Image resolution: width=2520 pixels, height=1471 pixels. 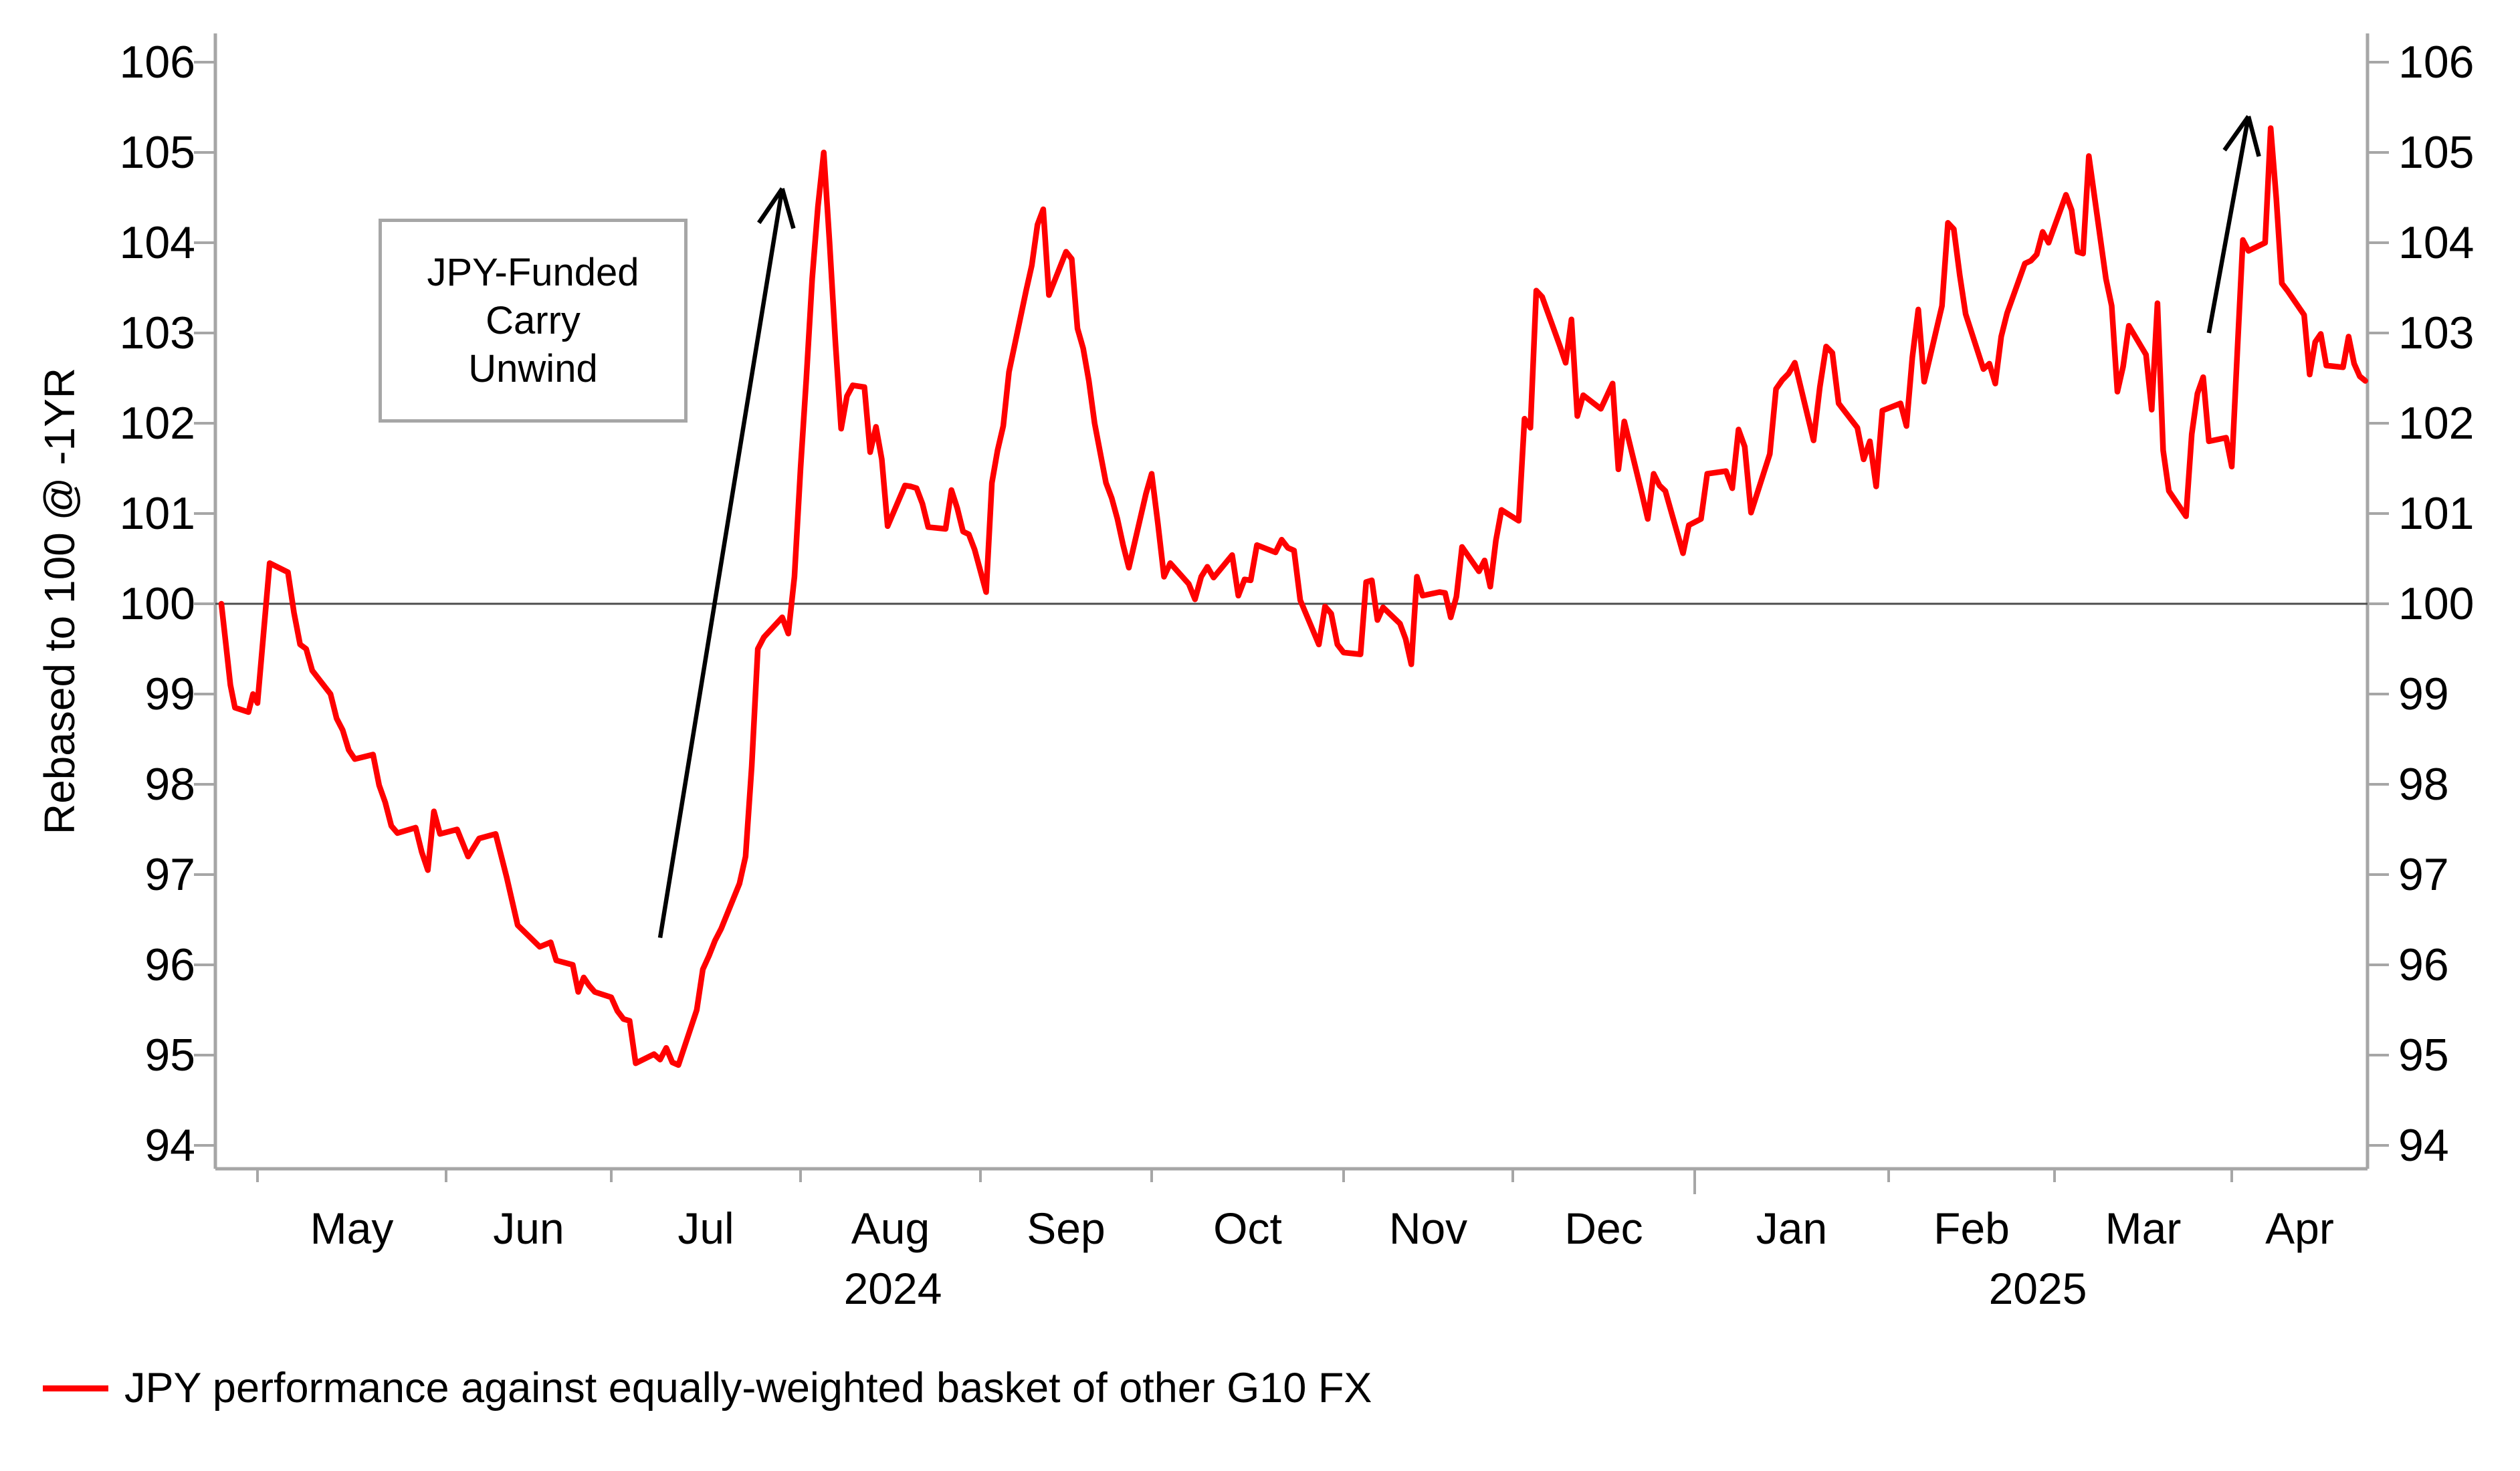 What do you see at coordinates (528, 1228) in the screenshot?
I see `month-label: Jun` at bounding box center [528, 1228].